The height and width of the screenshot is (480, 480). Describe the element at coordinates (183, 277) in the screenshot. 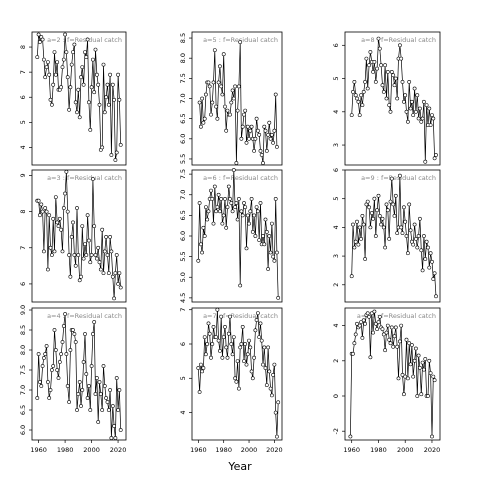

I see `y-tick-label: 5.0` at that location.